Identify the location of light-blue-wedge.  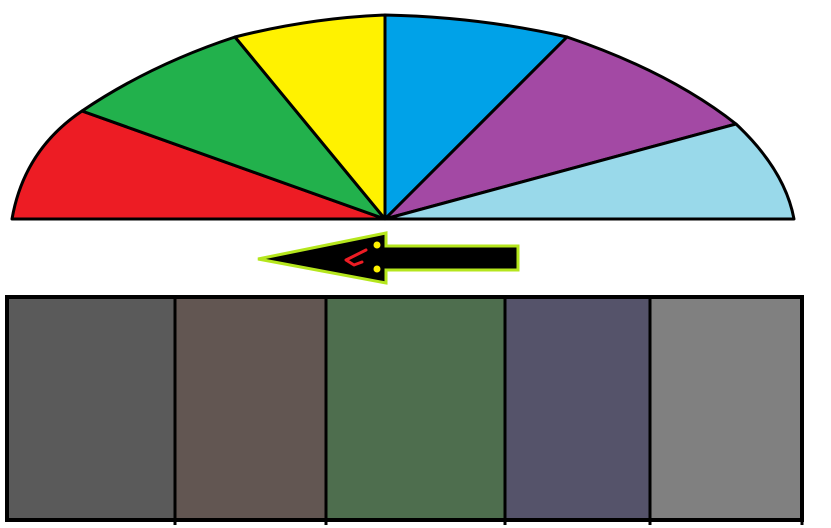
(589, 171).